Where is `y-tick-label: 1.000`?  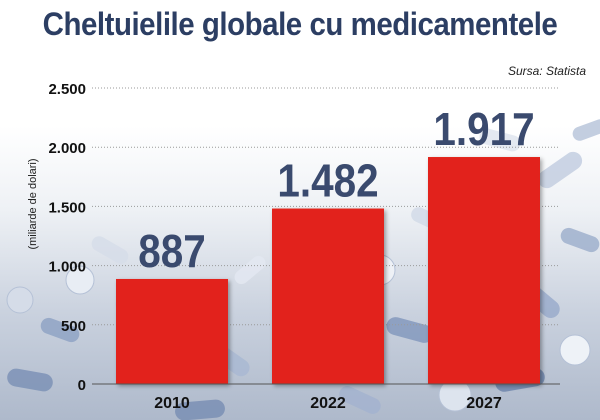 y-tick-label: 1.000 is located at coordinates (67, 267).